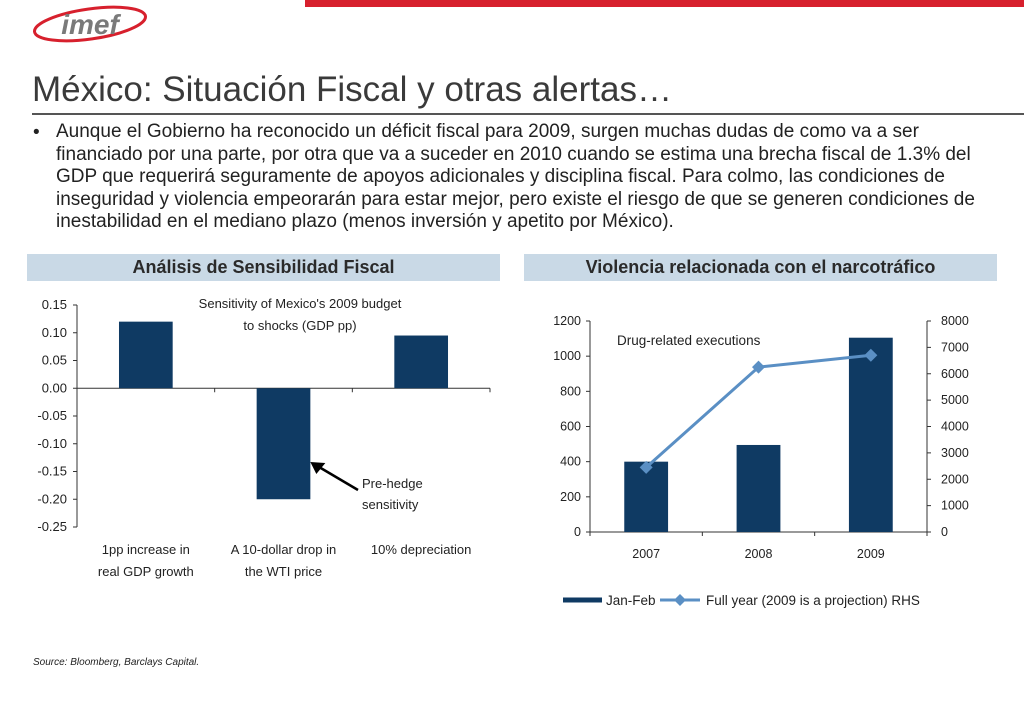 The height and width of the screenshot is (709, 1024). What do you see at coordinates (570, 497) in the screenshot?
I see `left-y-tick-label: 200` at bounding box center [570, 497].